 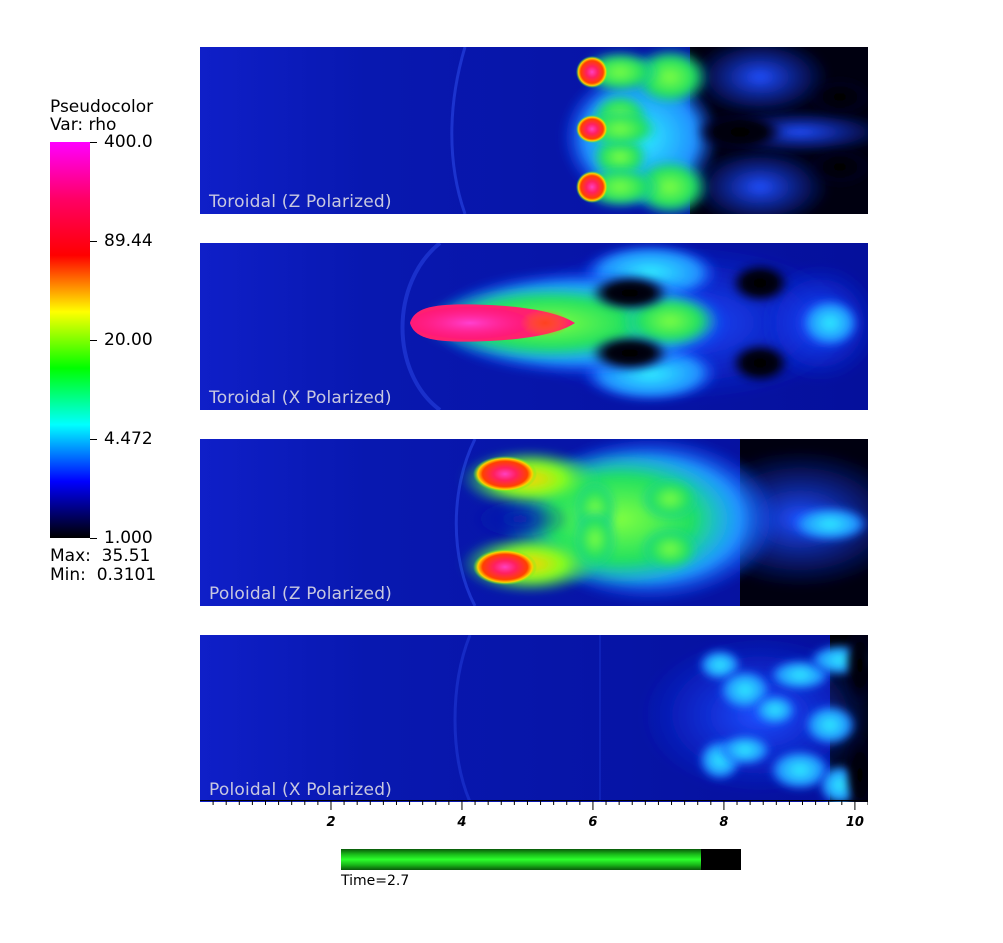 What do you see at coordinates (724, 822) in the screenshot?
I see `x-tick-label: 8` at bounding box center [724, 822].